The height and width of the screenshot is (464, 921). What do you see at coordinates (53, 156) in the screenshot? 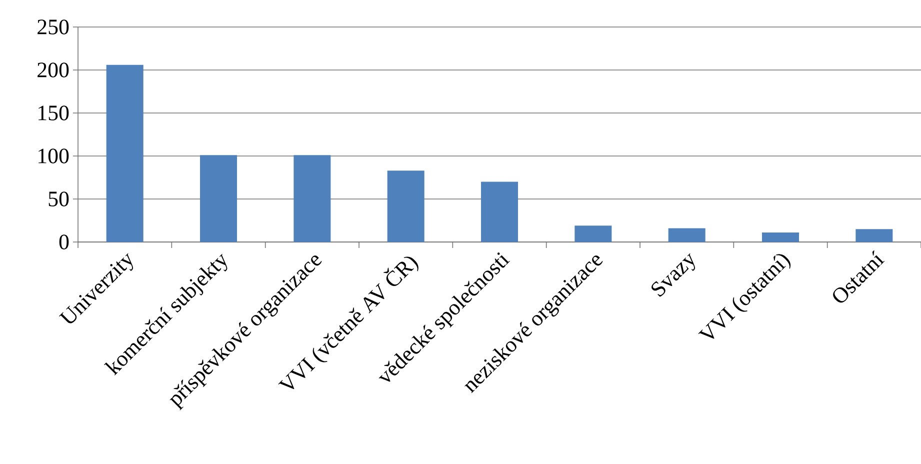
I see `y-tick-label: 100` at bounding box center [53, 156].